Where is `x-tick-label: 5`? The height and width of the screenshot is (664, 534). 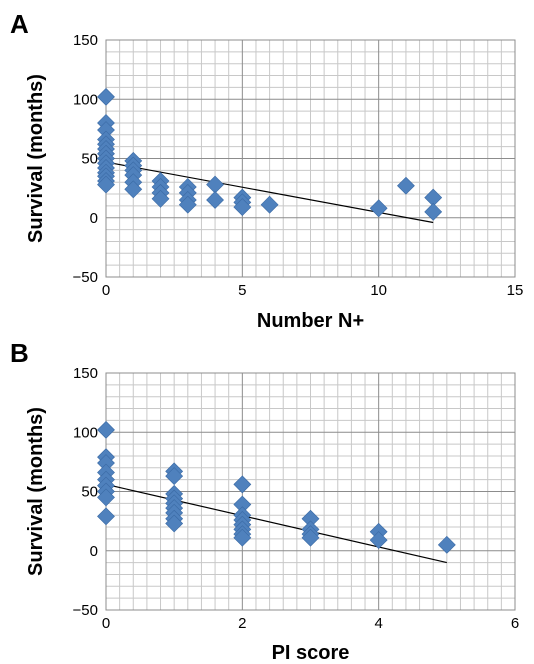 x-tick-label: 5 is located at coordinates (242, 290).